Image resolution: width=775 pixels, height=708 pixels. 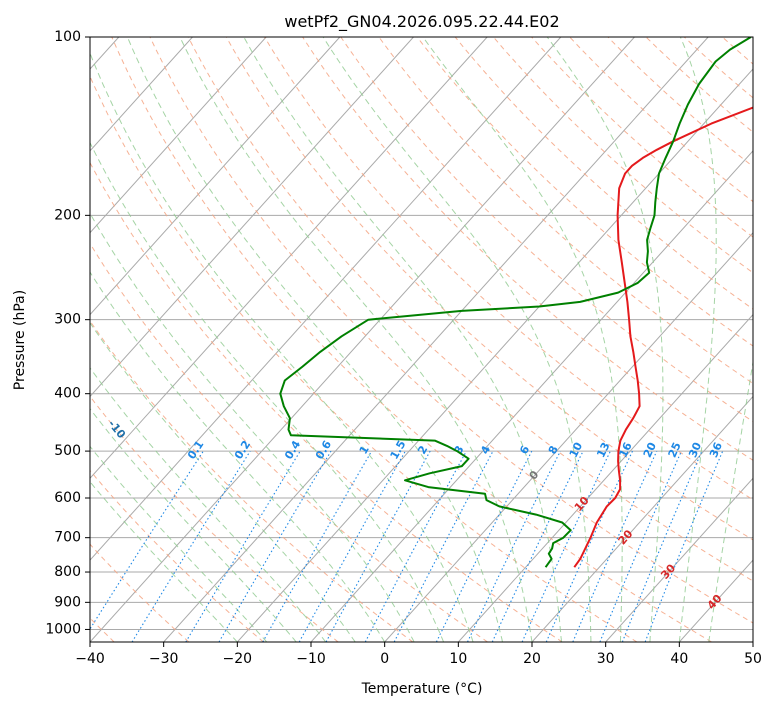 What do you see at coordinates (422, 689) in the screenshot?
I see `x-axis-title: Temperature (°C)` at bounding box center [422, 689].